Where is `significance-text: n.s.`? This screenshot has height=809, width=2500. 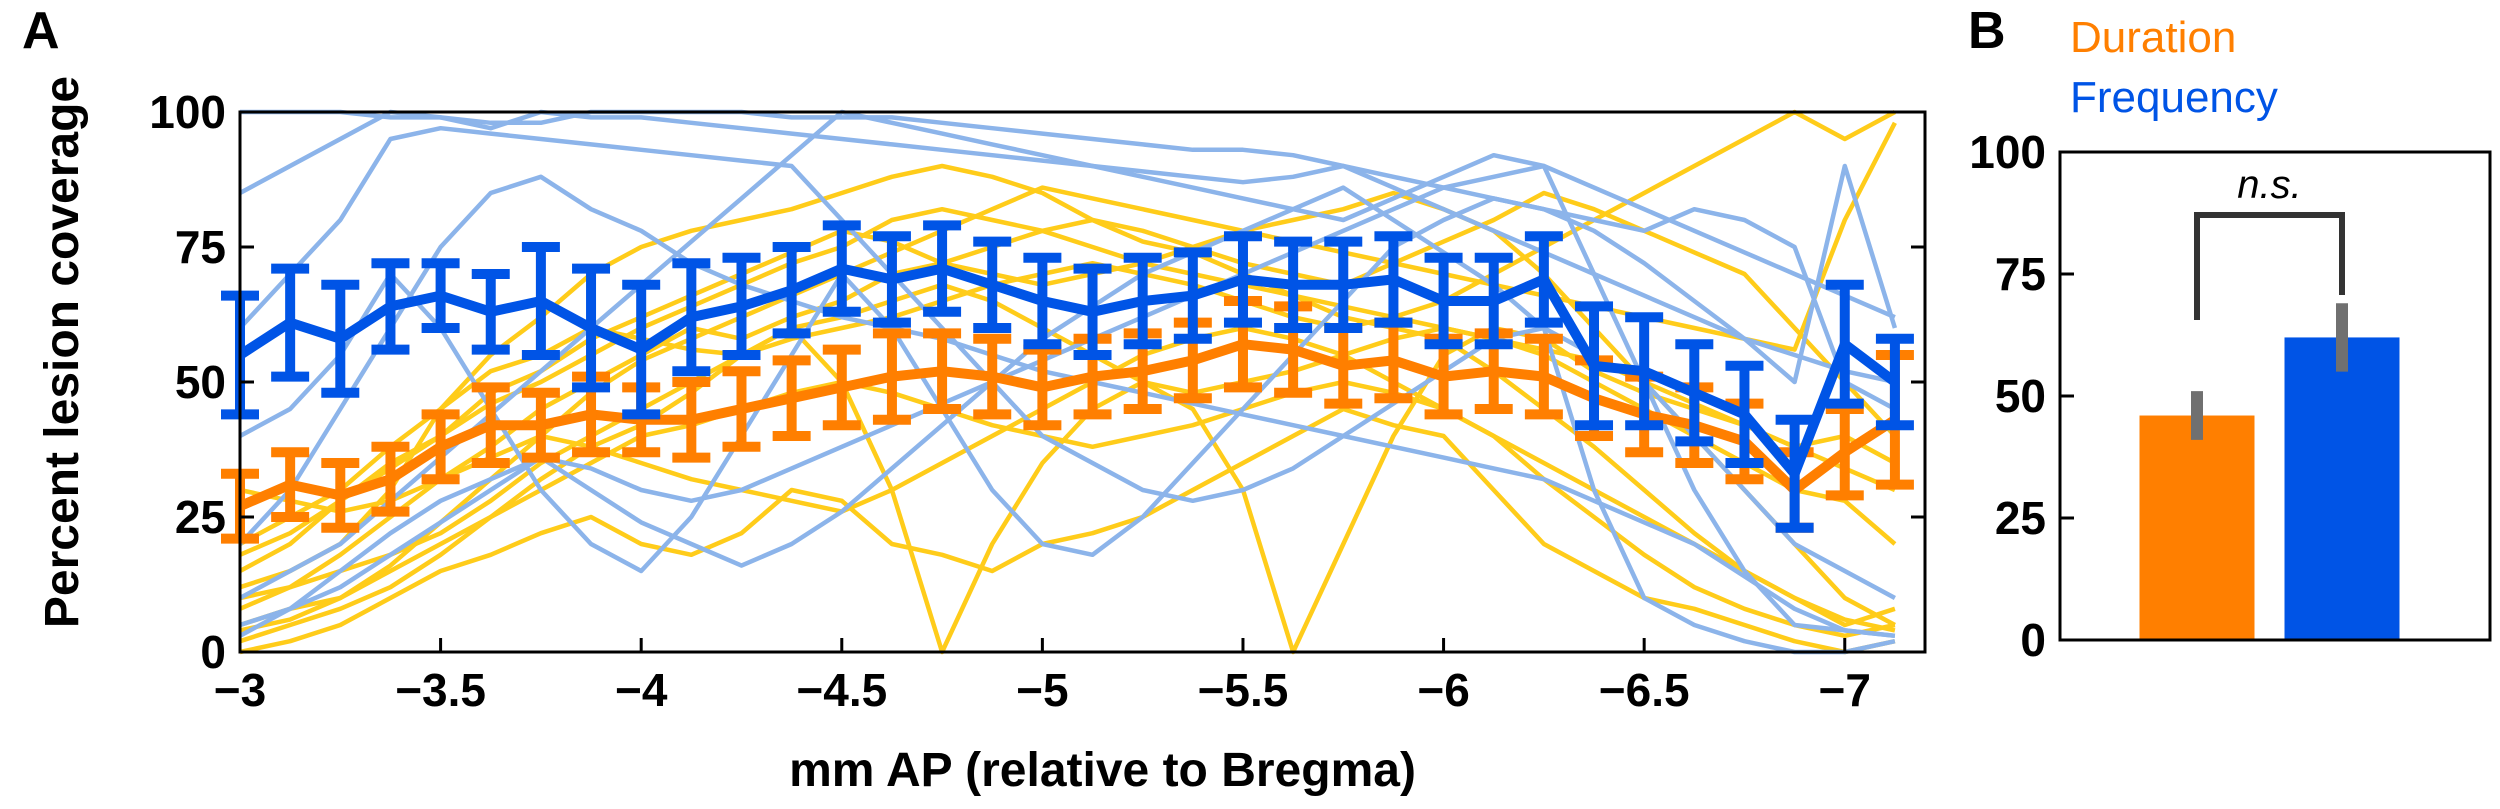
significance-text: n.s. is located at coordinates (2269, 185).